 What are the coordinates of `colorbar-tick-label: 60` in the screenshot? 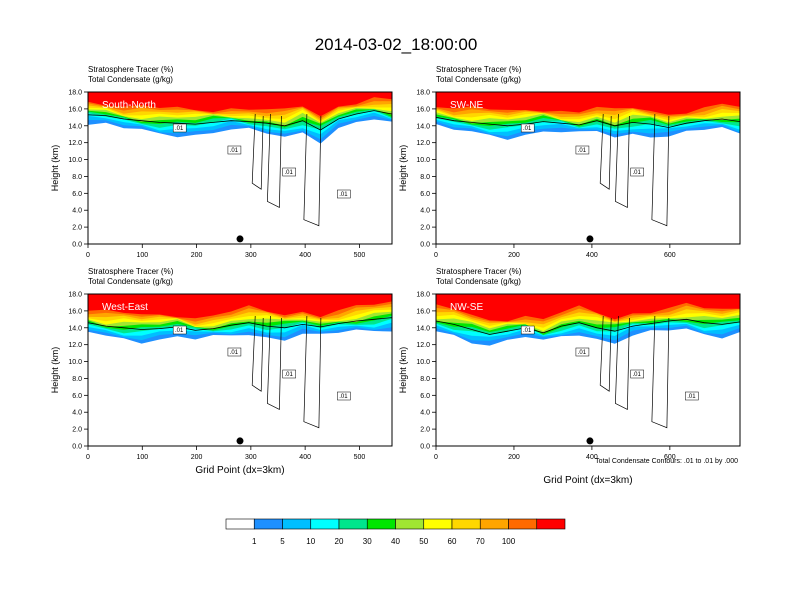 It's located at (452, 541).